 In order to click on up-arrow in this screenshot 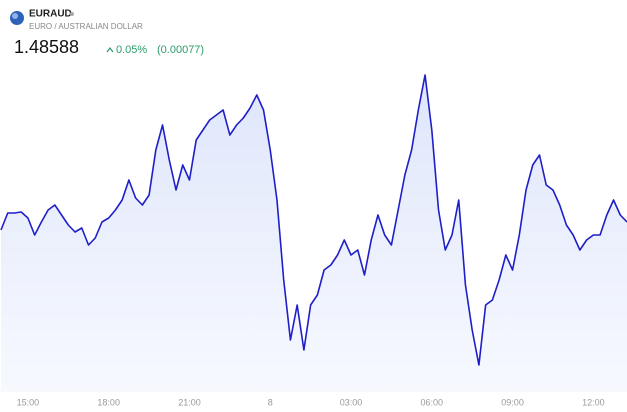, I will do `click(110, 50)`.